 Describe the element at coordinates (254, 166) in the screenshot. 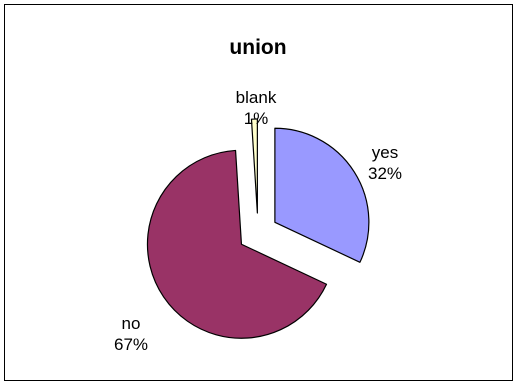

I see `pie-slice-blank` at that location.